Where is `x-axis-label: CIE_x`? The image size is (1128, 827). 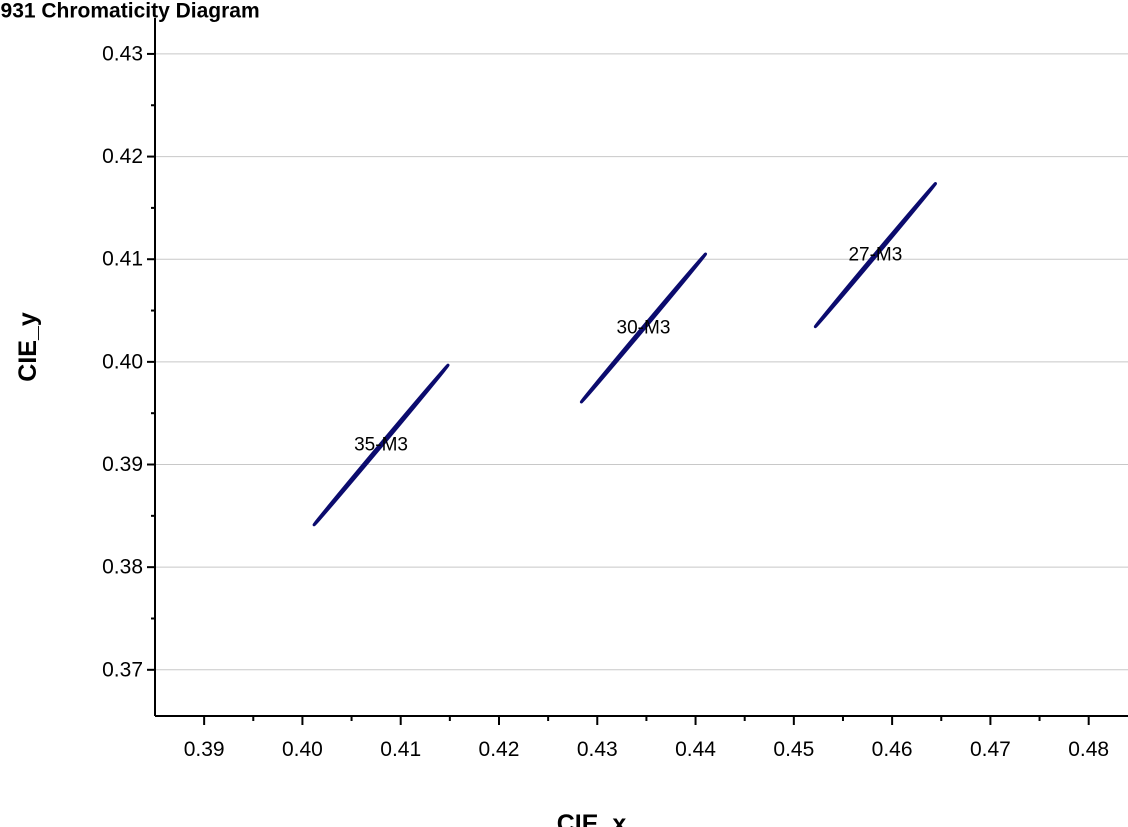
x-axis-label: CIE_x is located at coordinates (592, 818).